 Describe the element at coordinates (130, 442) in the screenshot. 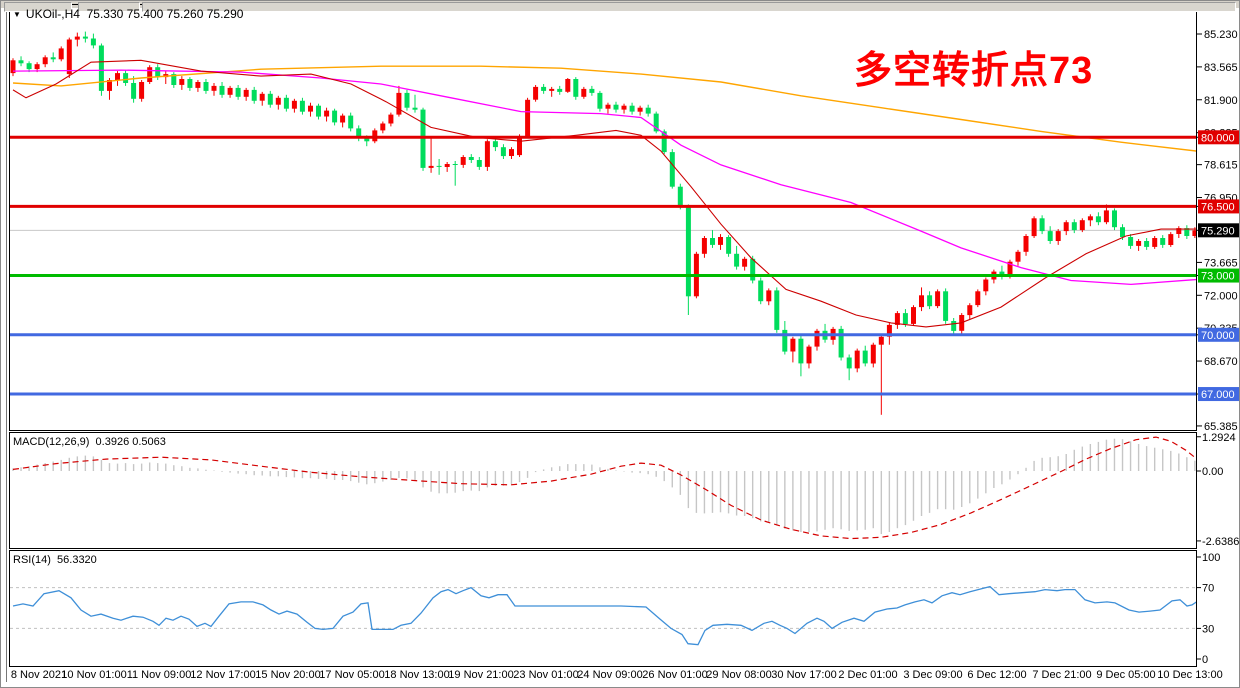

I see `macd-values: 0.3926 0.5063` at that location.